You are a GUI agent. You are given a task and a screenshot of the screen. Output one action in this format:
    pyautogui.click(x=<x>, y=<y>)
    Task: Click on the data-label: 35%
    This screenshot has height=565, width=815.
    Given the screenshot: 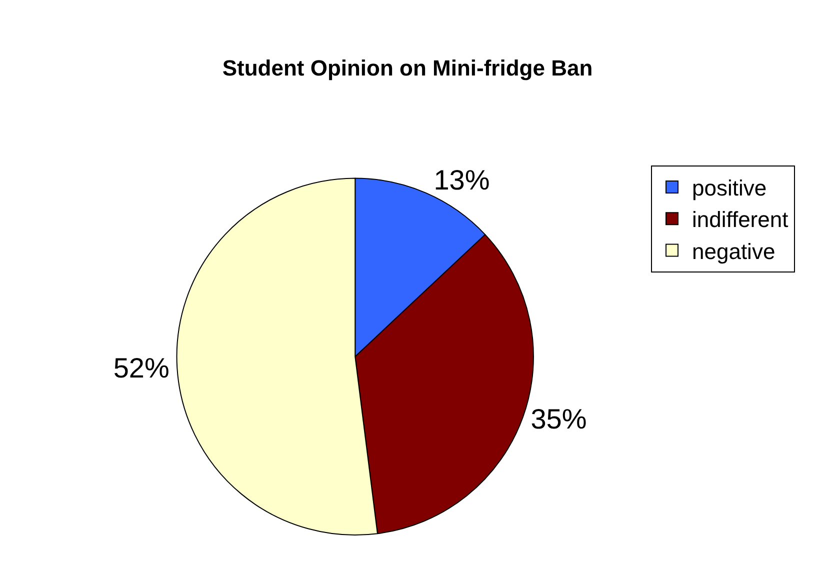 What is the action you would take?
    pyautogui.click(x=558, y=418)
    